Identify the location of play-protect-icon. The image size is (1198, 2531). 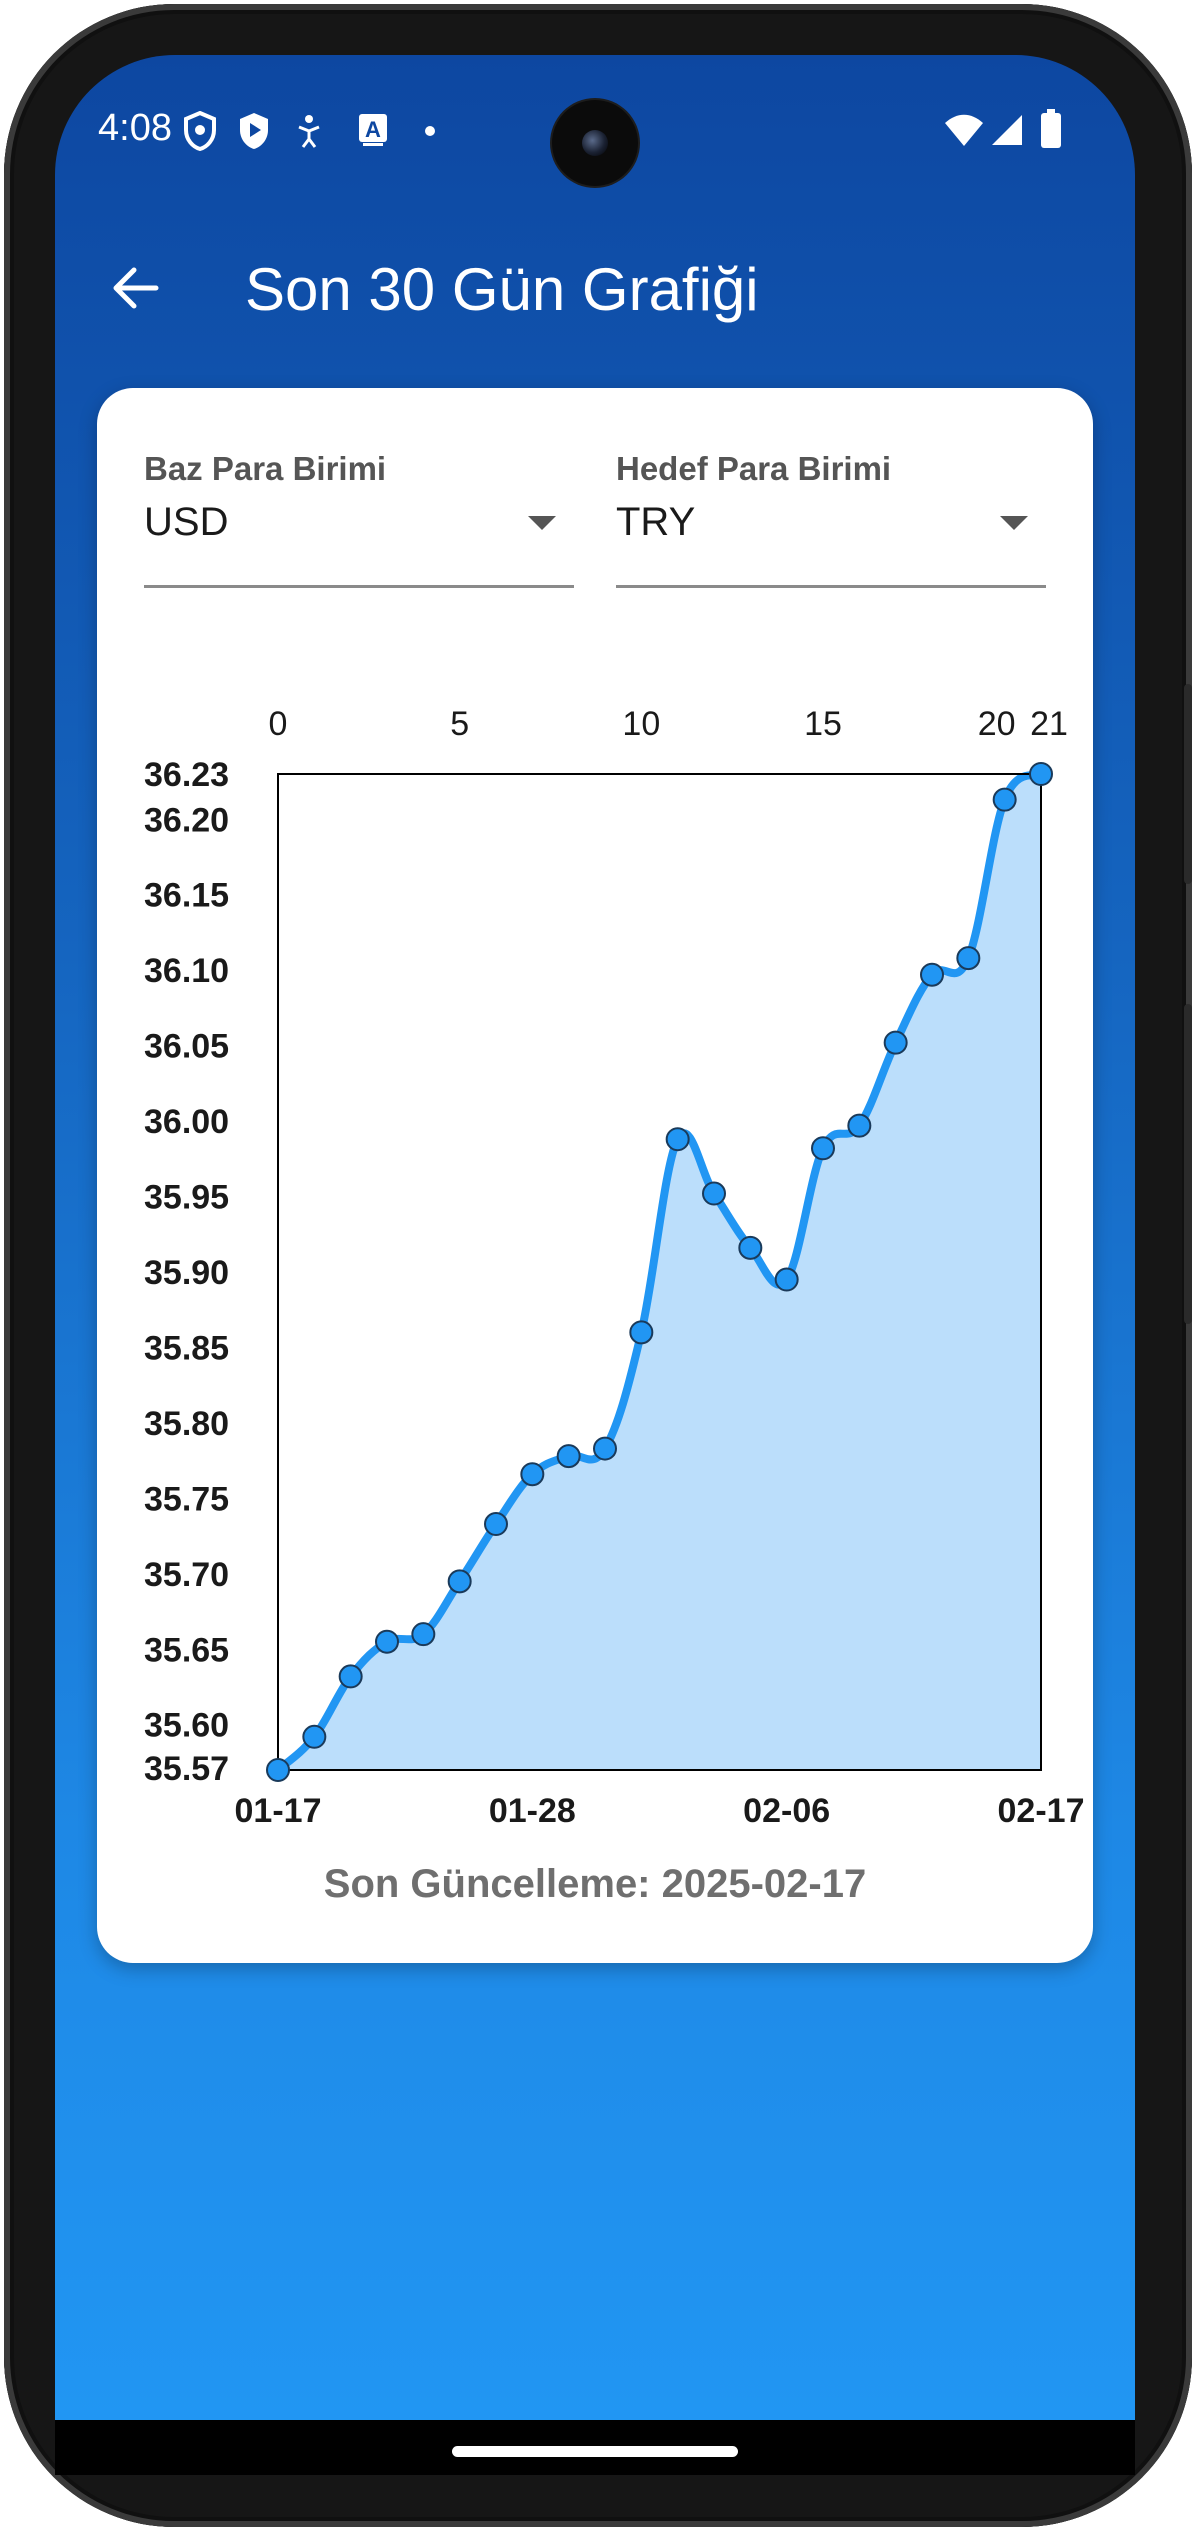
(254, 131).